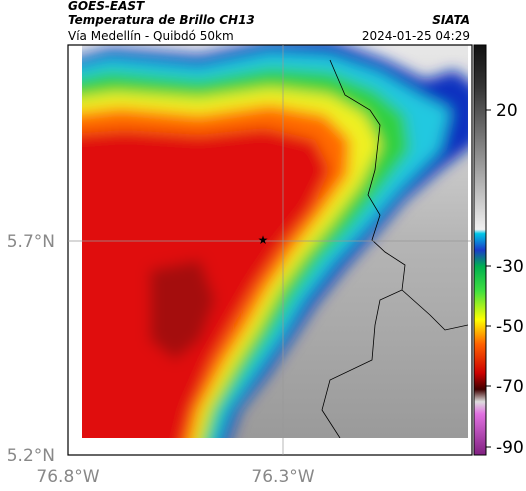  I want to click on location-star: ★, so click(263, 240).